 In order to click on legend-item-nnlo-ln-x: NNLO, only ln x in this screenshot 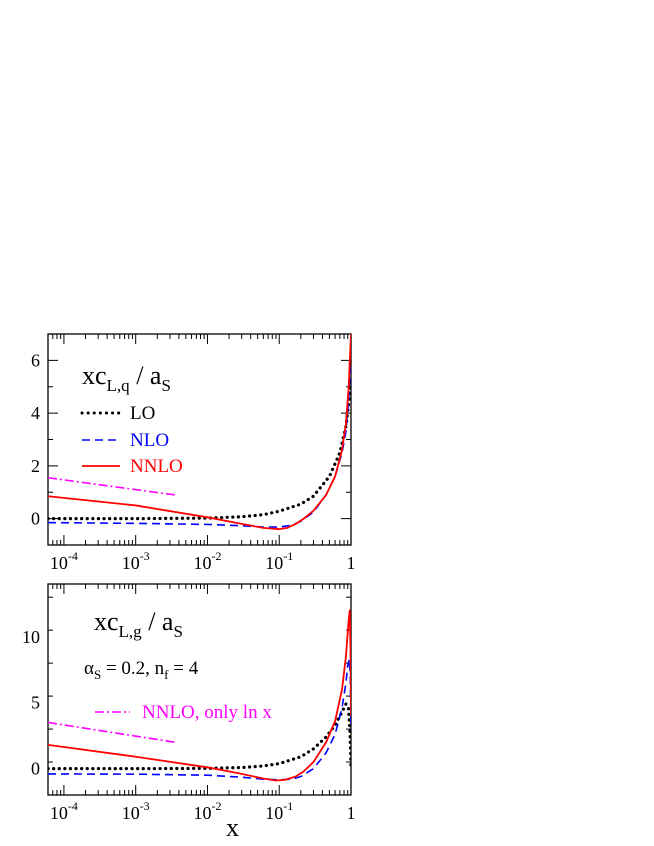, I will do `click(183, 712)`.